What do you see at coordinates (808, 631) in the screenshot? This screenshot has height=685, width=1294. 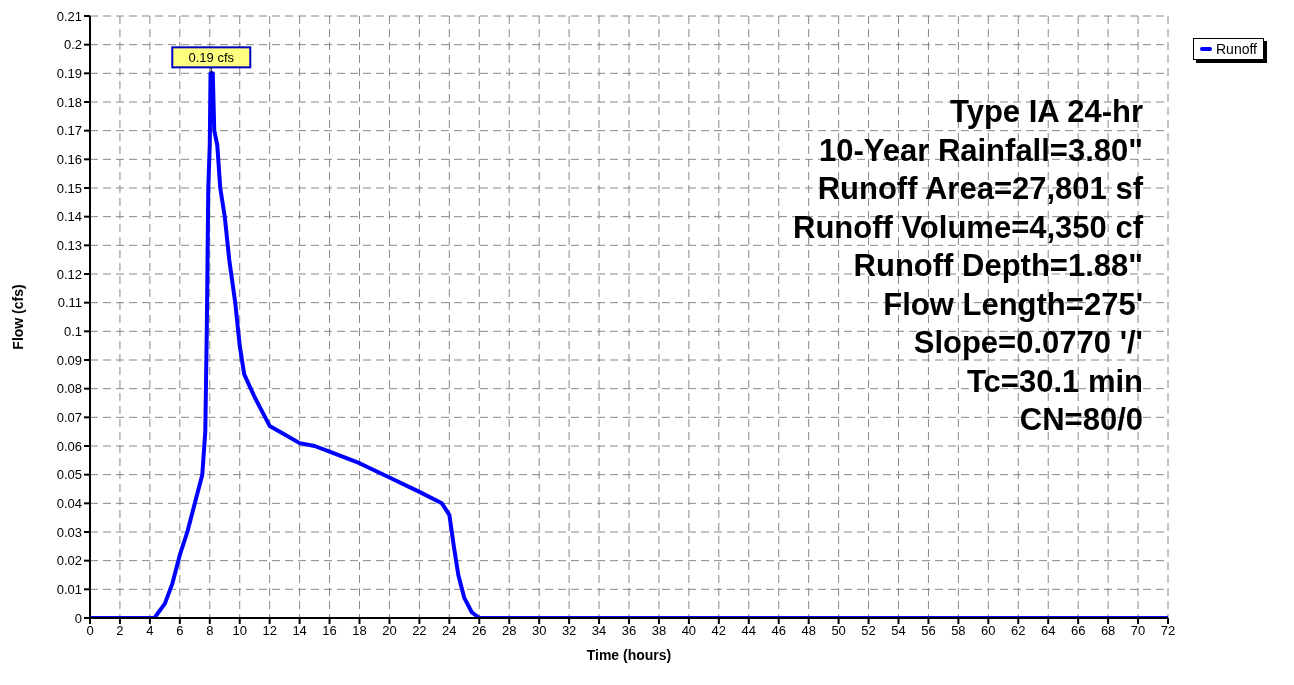 I see `x-tick-label: 48` at bounding box center [808, 631].